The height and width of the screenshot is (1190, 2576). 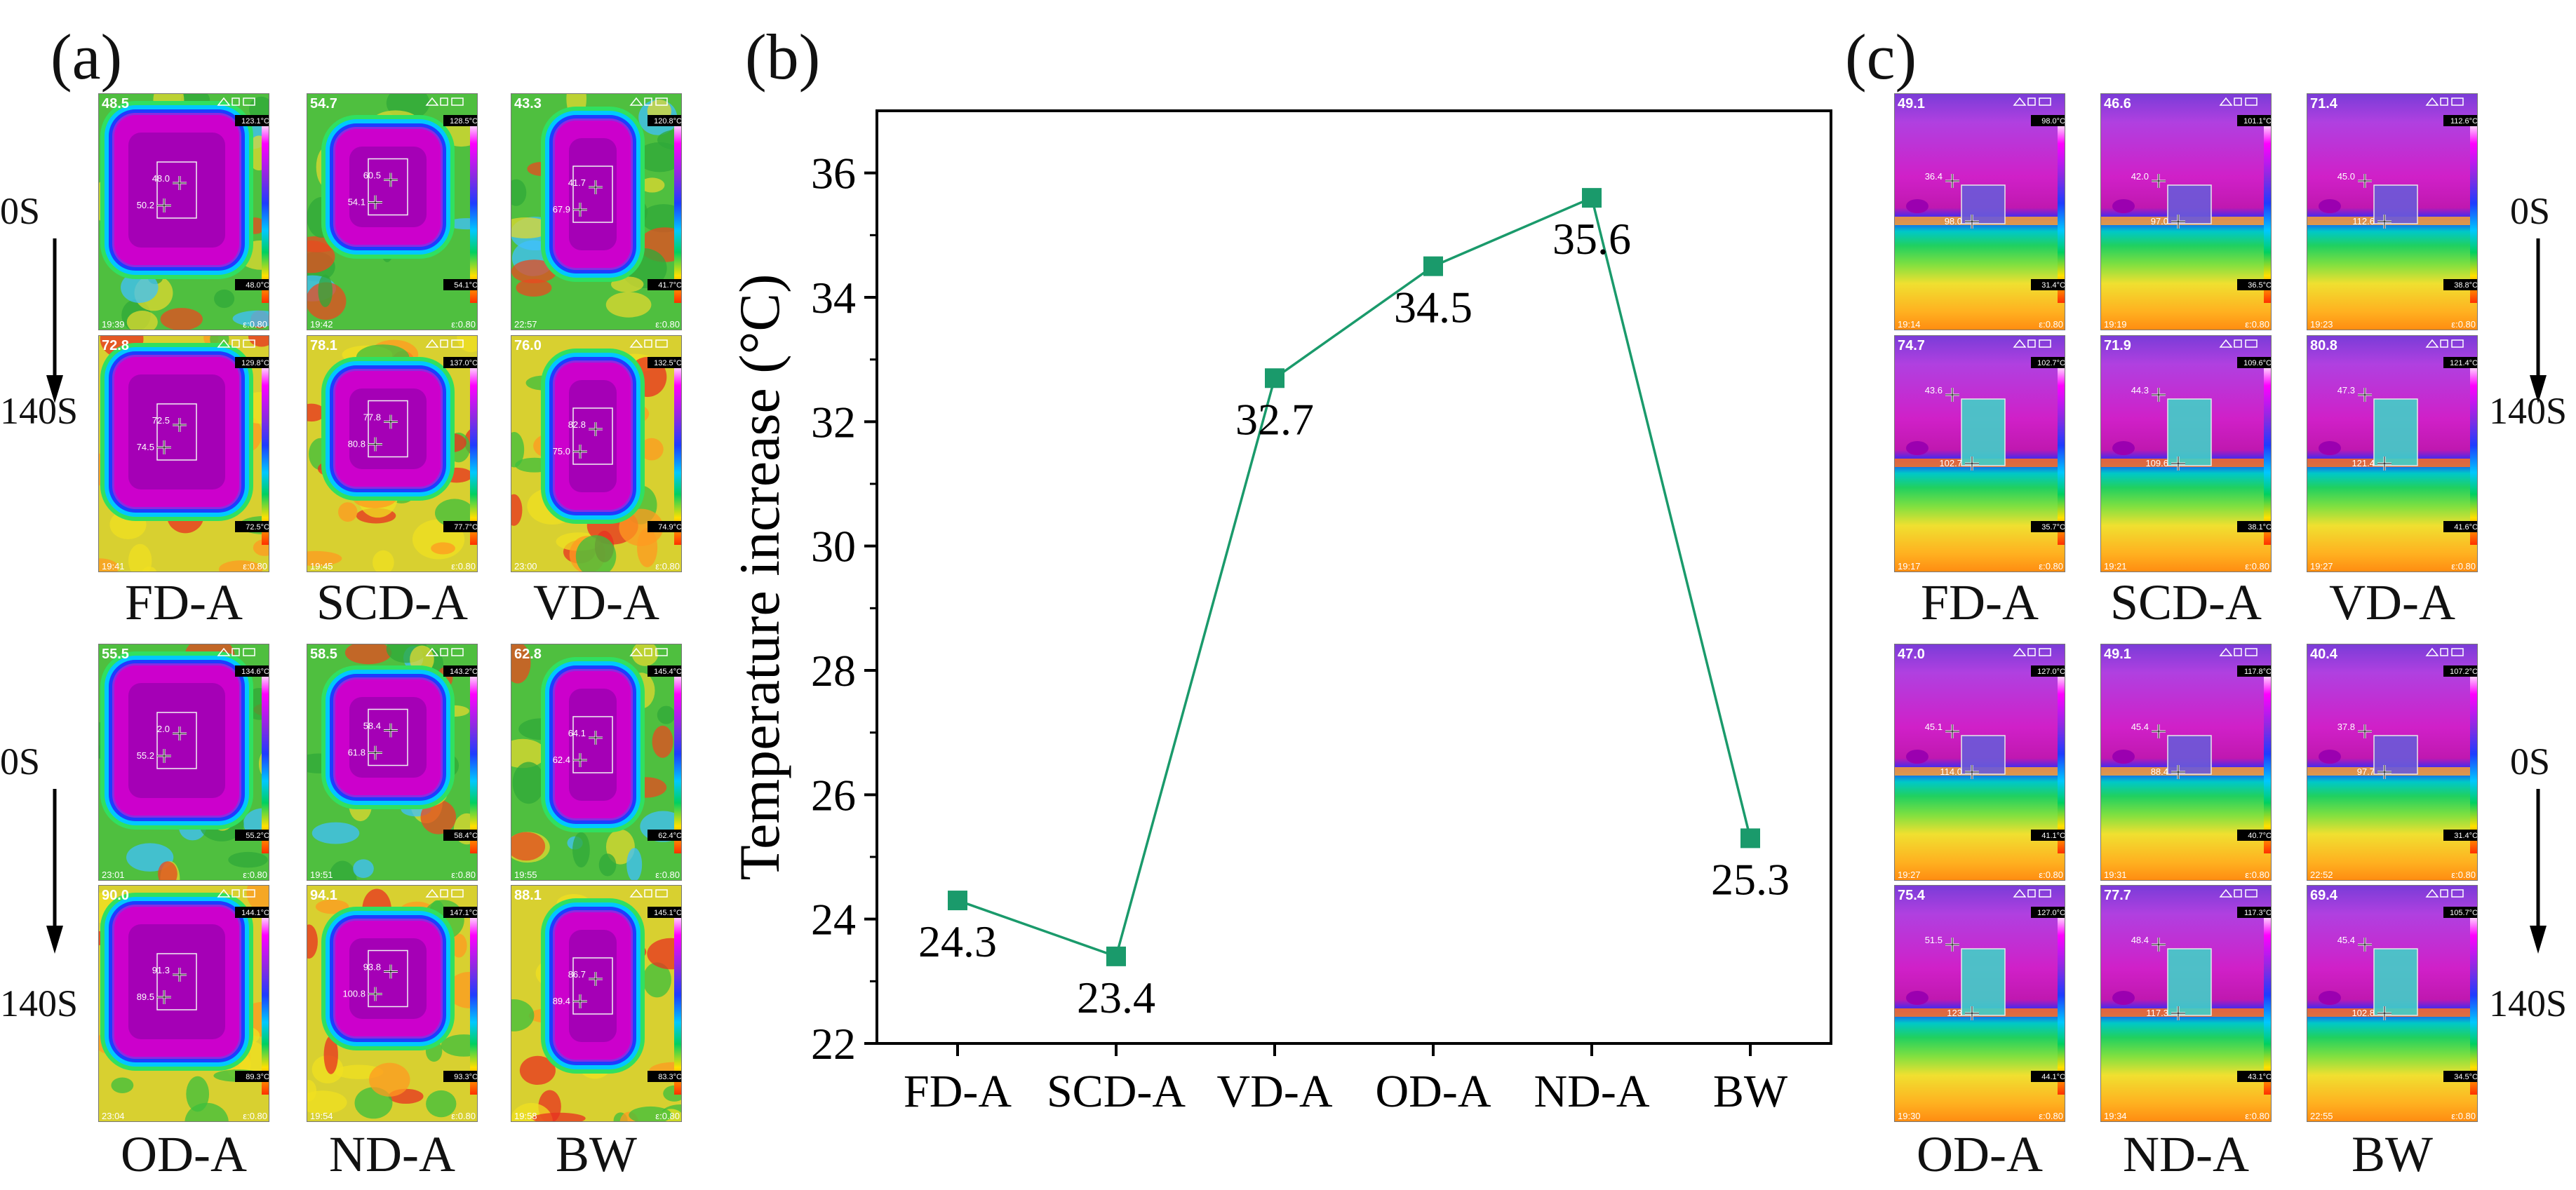 I want to click on top-temperature-readout: 62.8, so click(x=528, y=654).